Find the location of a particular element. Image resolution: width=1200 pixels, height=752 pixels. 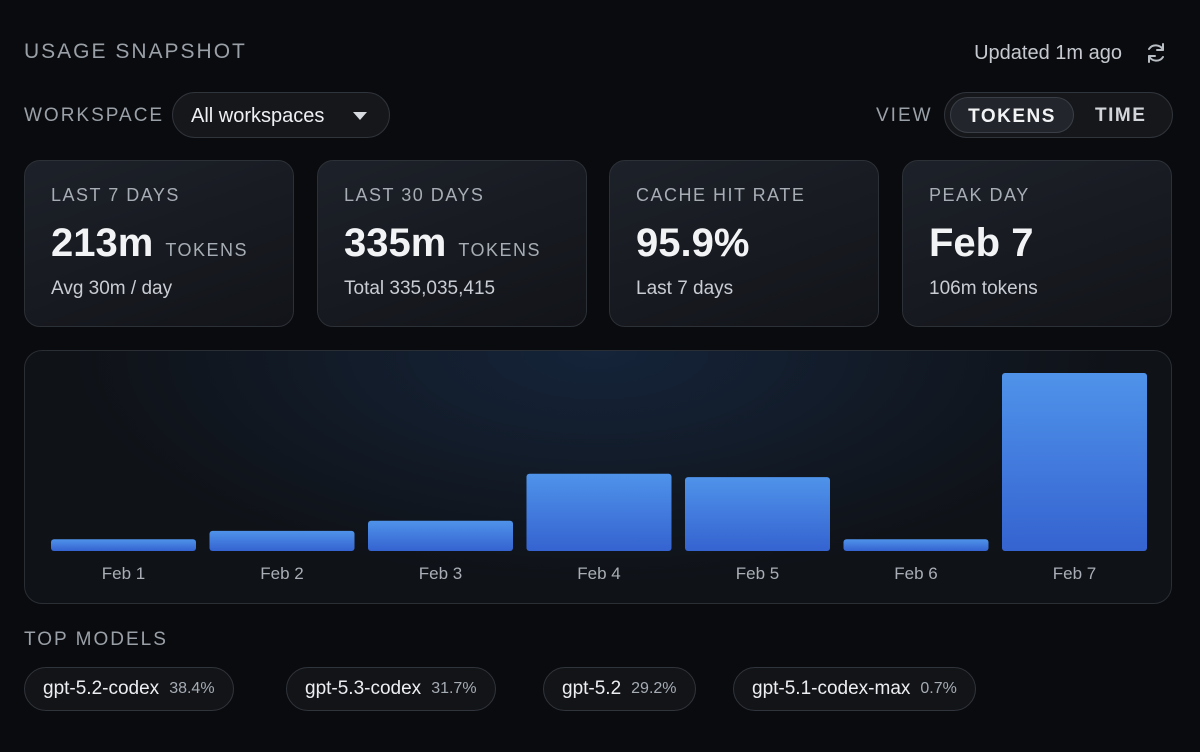

updated-text: Updated 1m ago is located at coordinates (1048, 53).